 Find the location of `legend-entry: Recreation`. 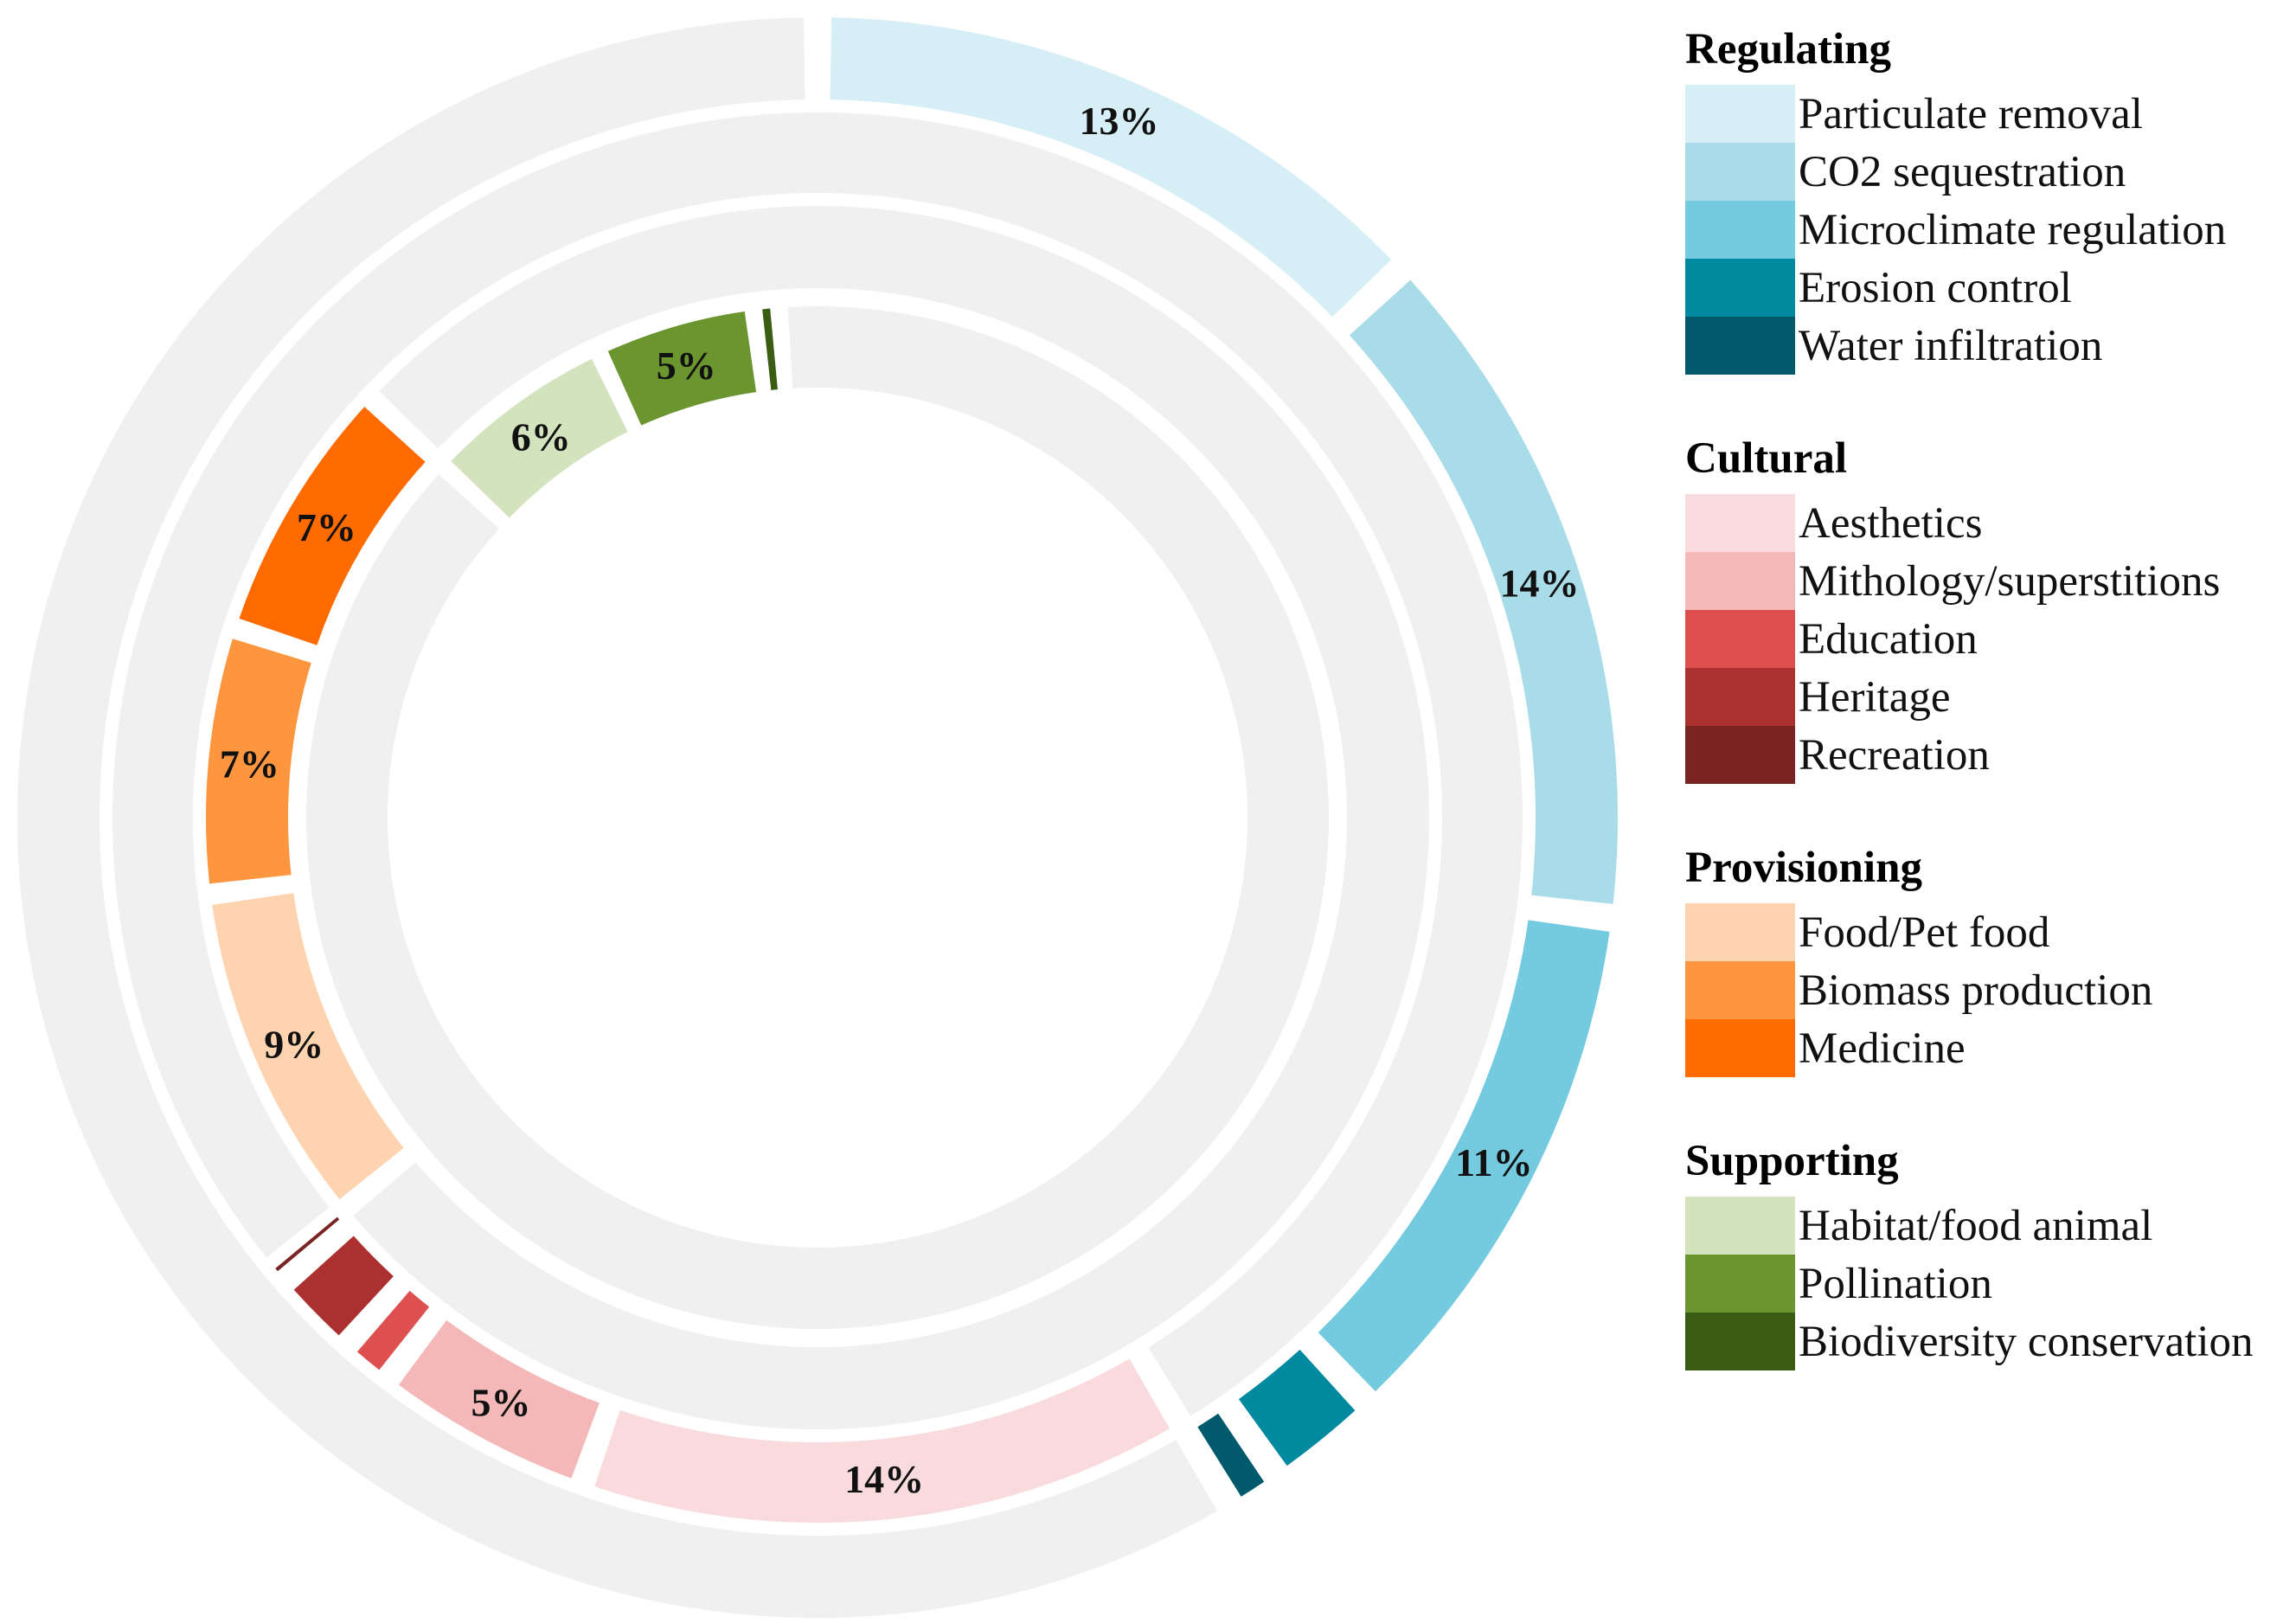

legend-entry: Recreation is located at coordinates (1988, 755).